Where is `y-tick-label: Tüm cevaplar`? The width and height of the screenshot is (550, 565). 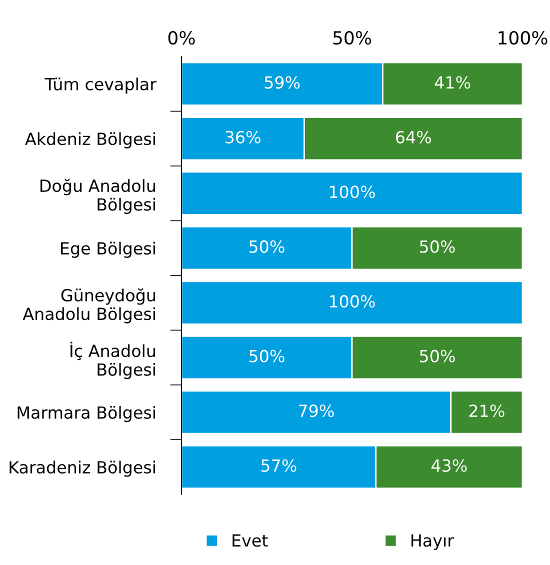 y-tick-label: Tüm cevaplar is located at coordinates (100, 86).